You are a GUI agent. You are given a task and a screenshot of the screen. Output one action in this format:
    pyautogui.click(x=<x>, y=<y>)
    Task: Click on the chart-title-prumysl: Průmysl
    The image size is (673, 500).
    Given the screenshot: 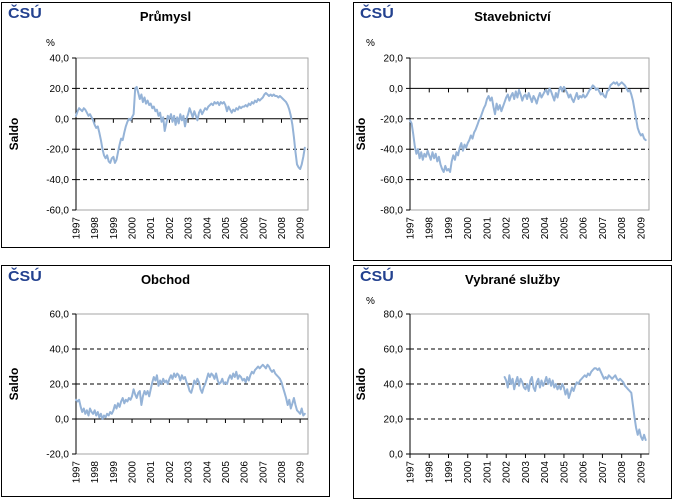 What is the action you would take?
    pyautogui.click(x=165, y=16)
    